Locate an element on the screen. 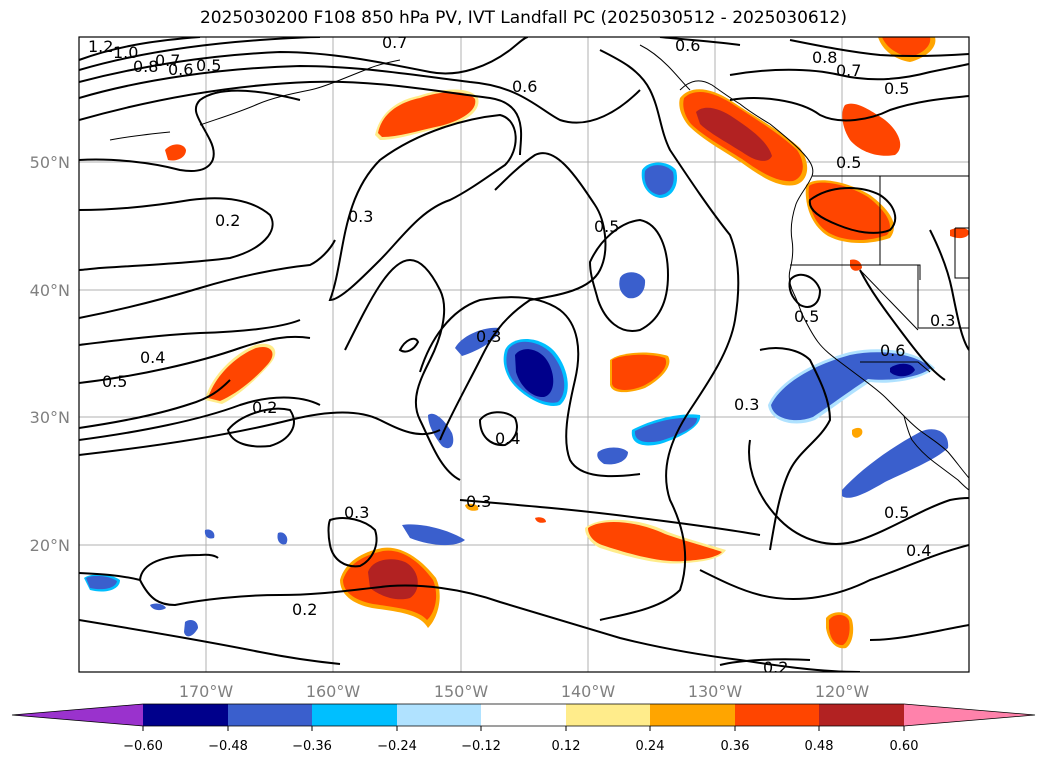 Image resolution: width=1047 pixels, height=765 pixels. colorbar-label: −0.24 is located at coordinates (397, 746).